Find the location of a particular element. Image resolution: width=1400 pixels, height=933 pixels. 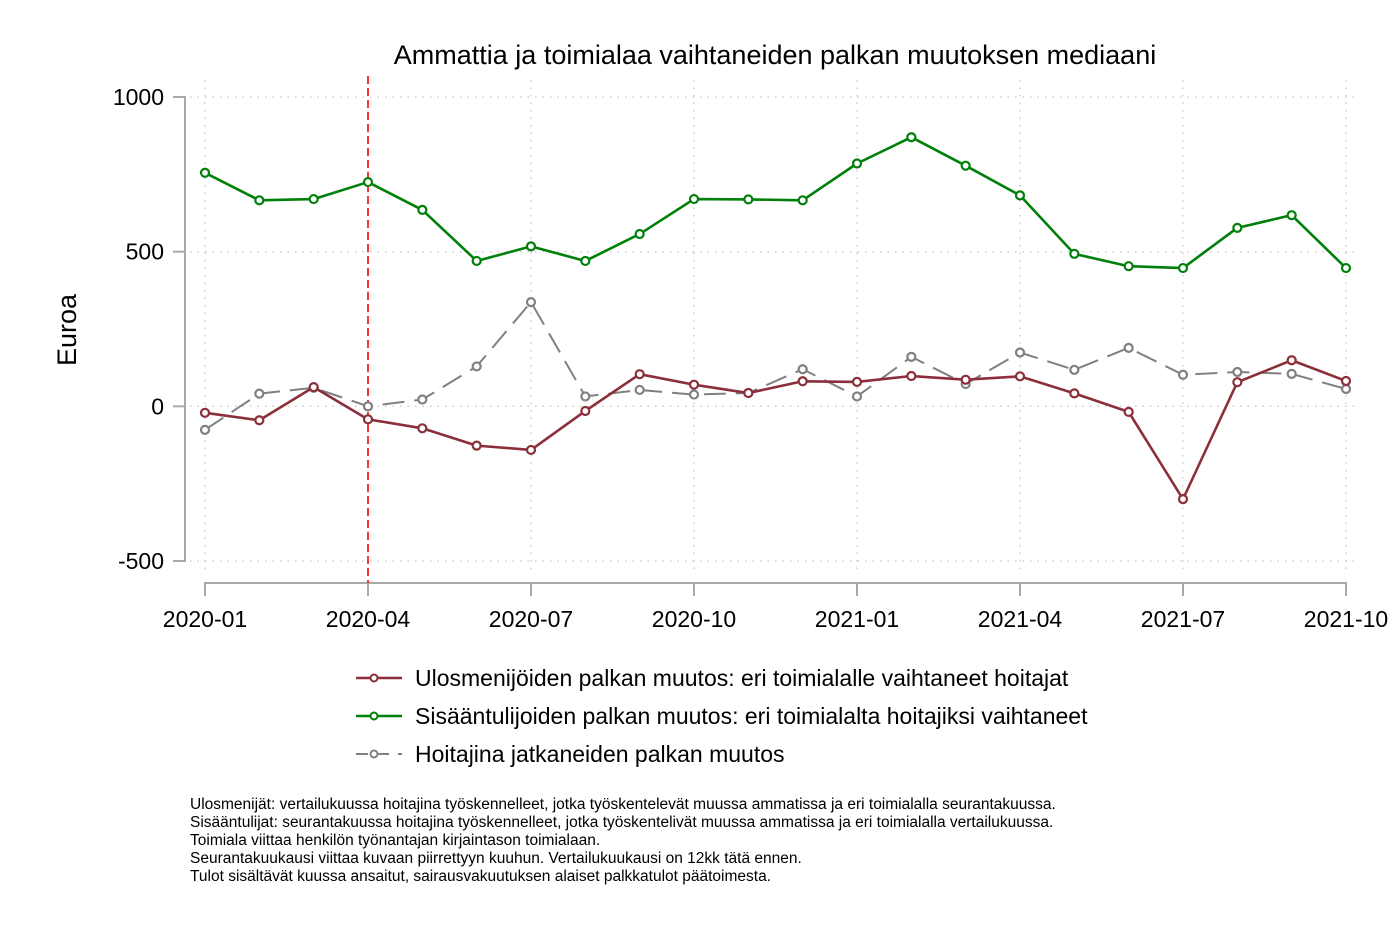

x-tick-label: 2021-04 is located at coordinates (1020, 619).